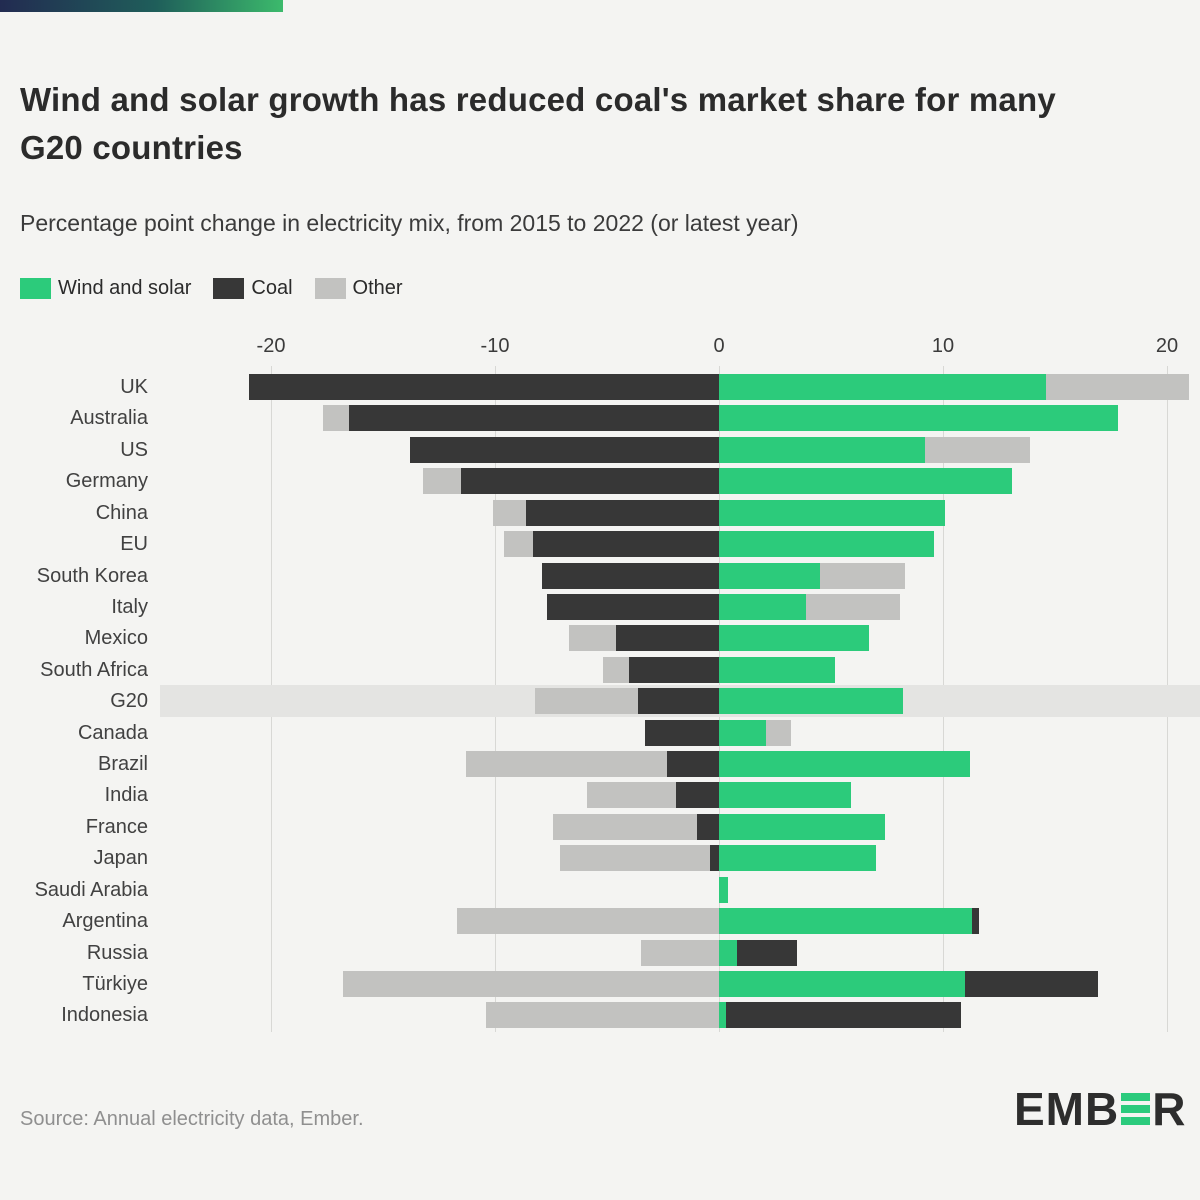 The width and height of the screenshot is (1200, 1200). I want to click on country-label: UK, so click(134, 387).